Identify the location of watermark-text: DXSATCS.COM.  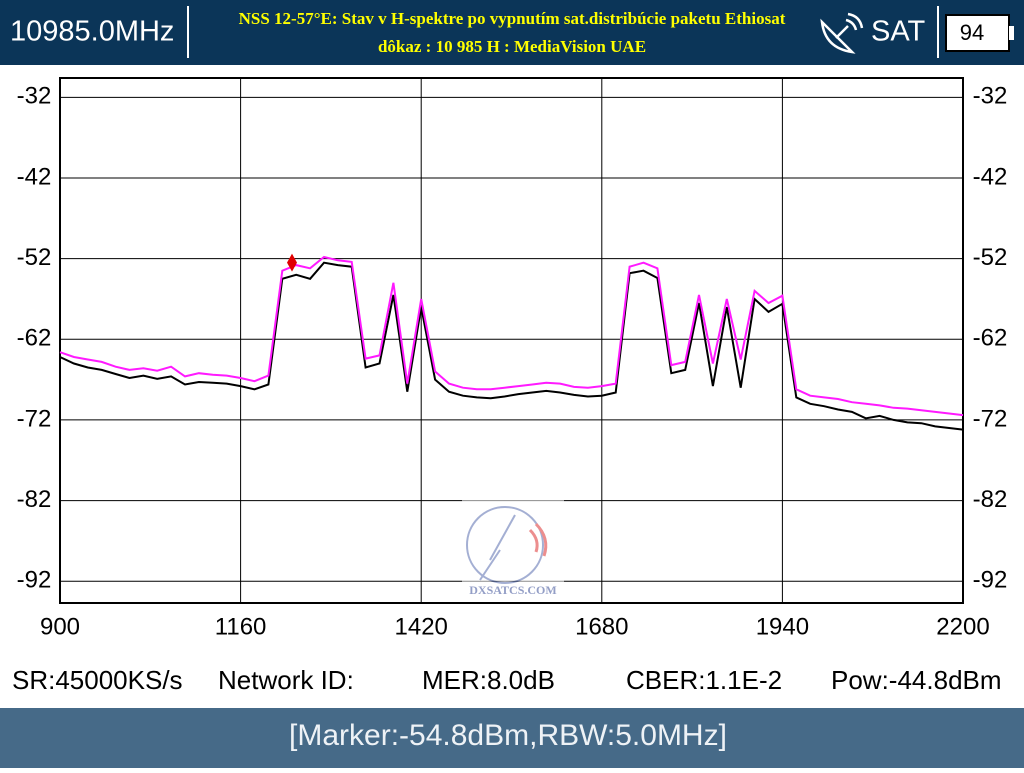
(512, 590).